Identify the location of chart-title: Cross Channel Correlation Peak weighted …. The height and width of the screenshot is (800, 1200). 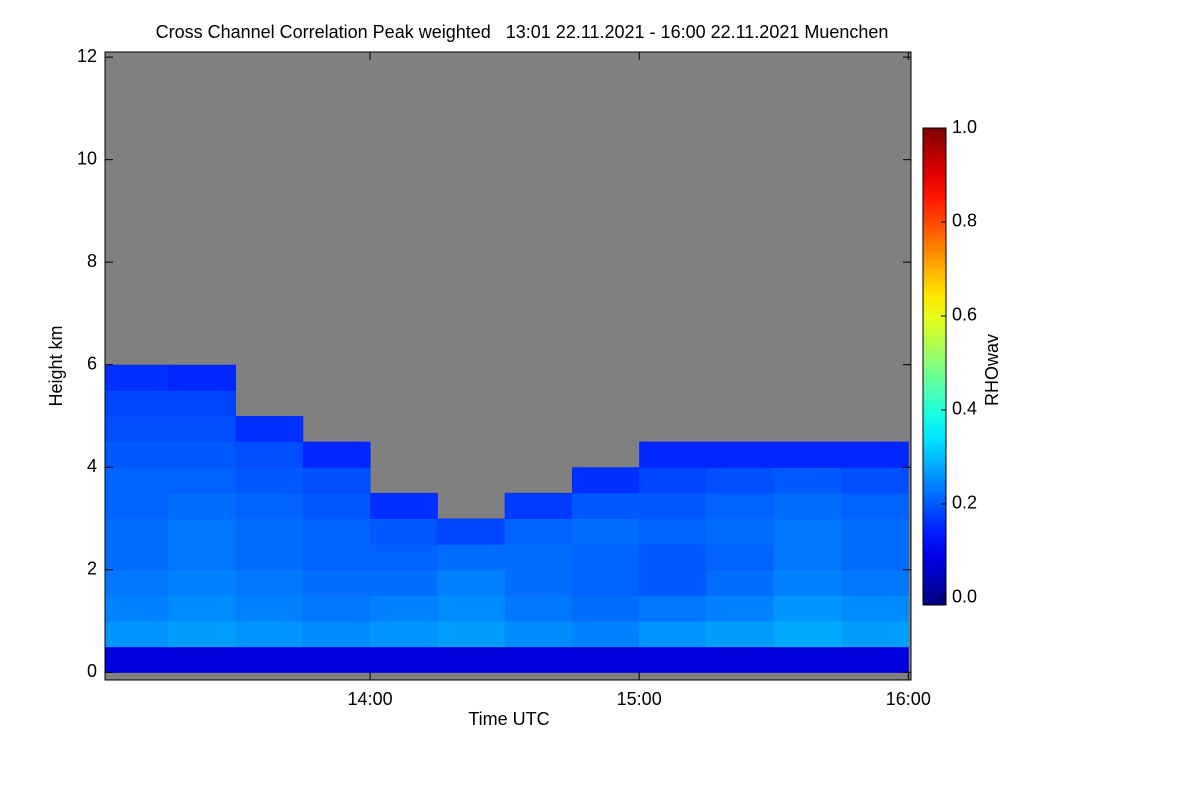
(522, 32).